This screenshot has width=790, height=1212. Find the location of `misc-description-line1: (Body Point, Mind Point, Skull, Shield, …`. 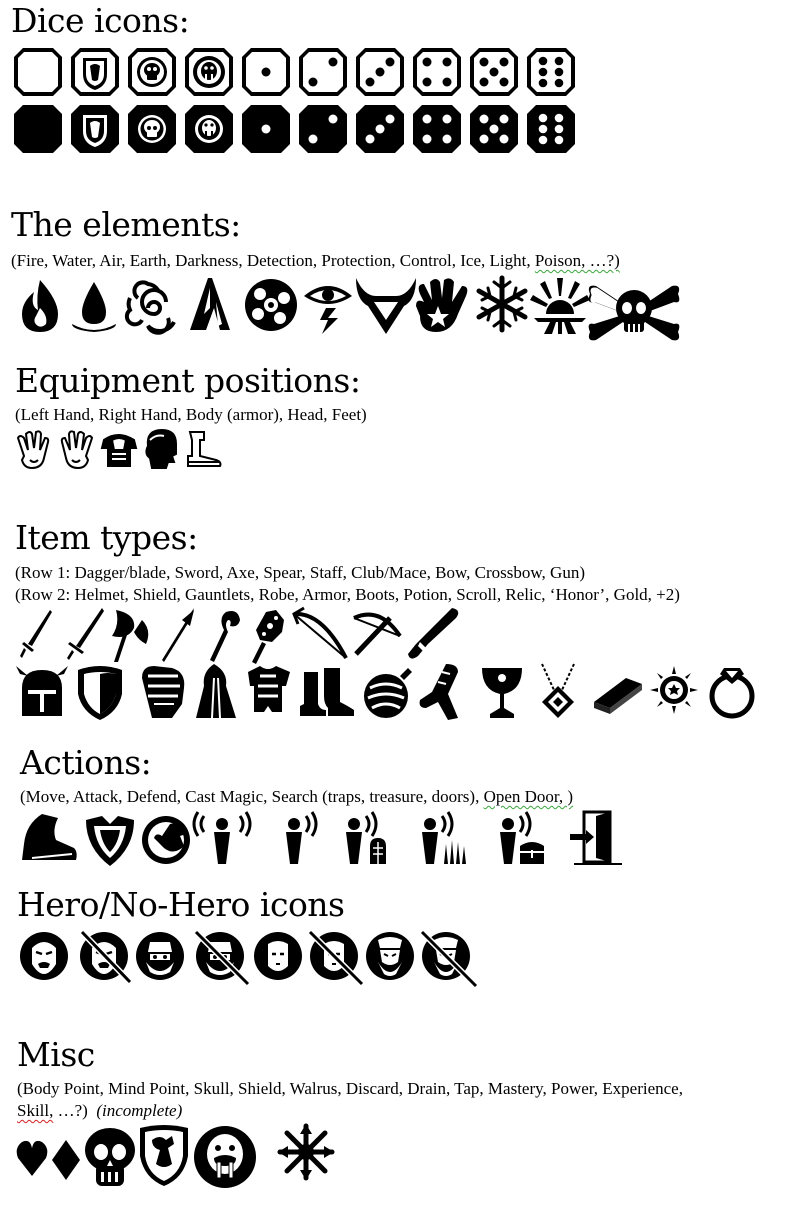

misc-description-line1: (Body Point, Mind Point, Skull, Shield, … is located at coordinates (350, 1088).